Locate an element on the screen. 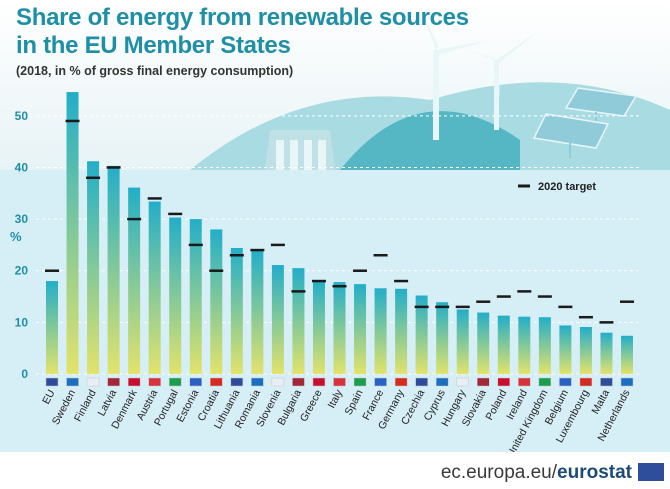 This screenshot has height=489, width=670. hill-shape is located at coordinates (430, 140).